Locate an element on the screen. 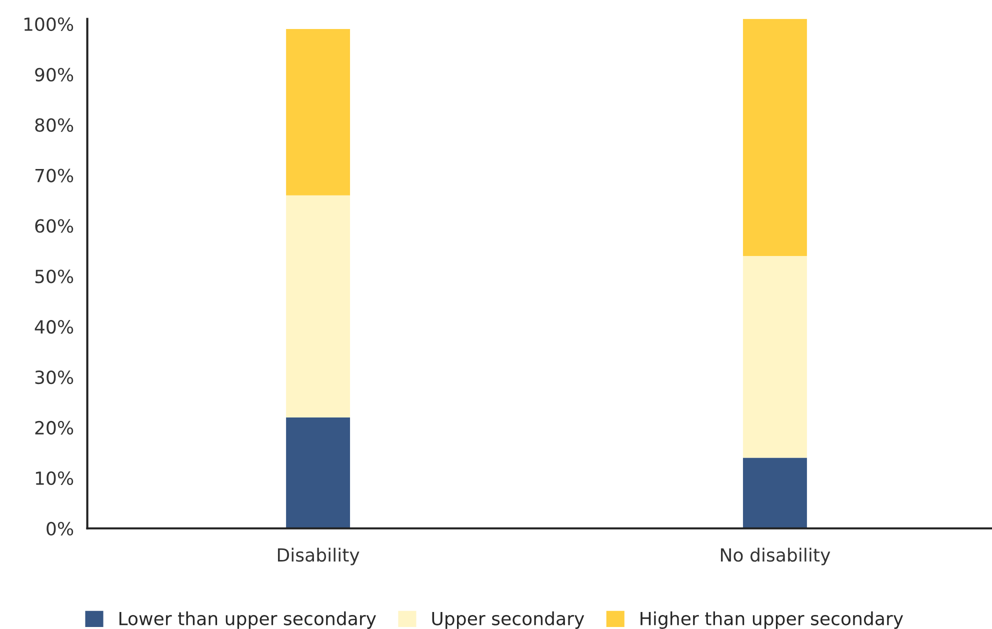 The image size is (992, 629). legend-label: Higher than upper secondary is located at coordinates (772, 620).